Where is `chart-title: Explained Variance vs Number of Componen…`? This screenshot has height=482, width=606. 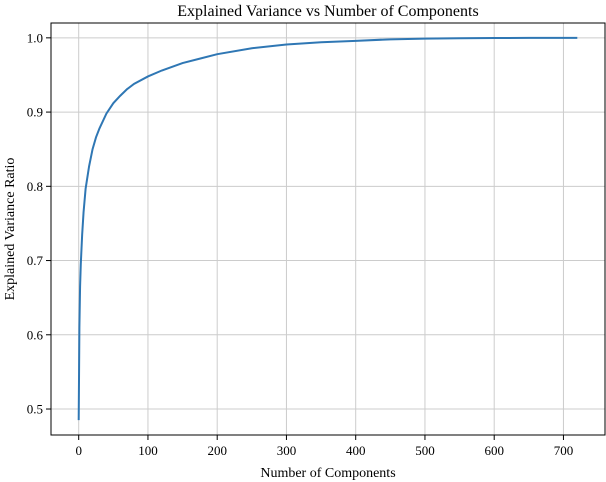 chart-title: Explained Variance vs Number of Componen… is located at coordinates (327, 11).